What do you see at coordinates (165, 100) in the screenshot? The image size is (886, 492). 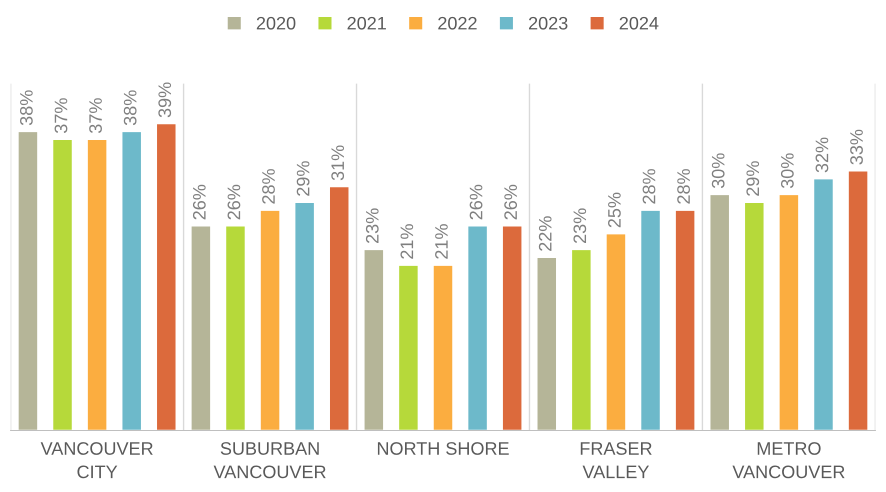 I see `data-label: 39%` at bounding box center [165, 100].